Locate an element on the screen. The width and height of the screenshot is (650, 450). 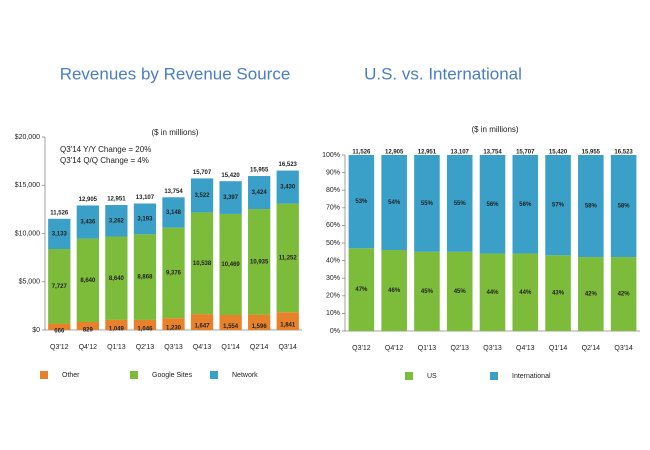
total-label: 12,905 is located at coordinates (394, 153).